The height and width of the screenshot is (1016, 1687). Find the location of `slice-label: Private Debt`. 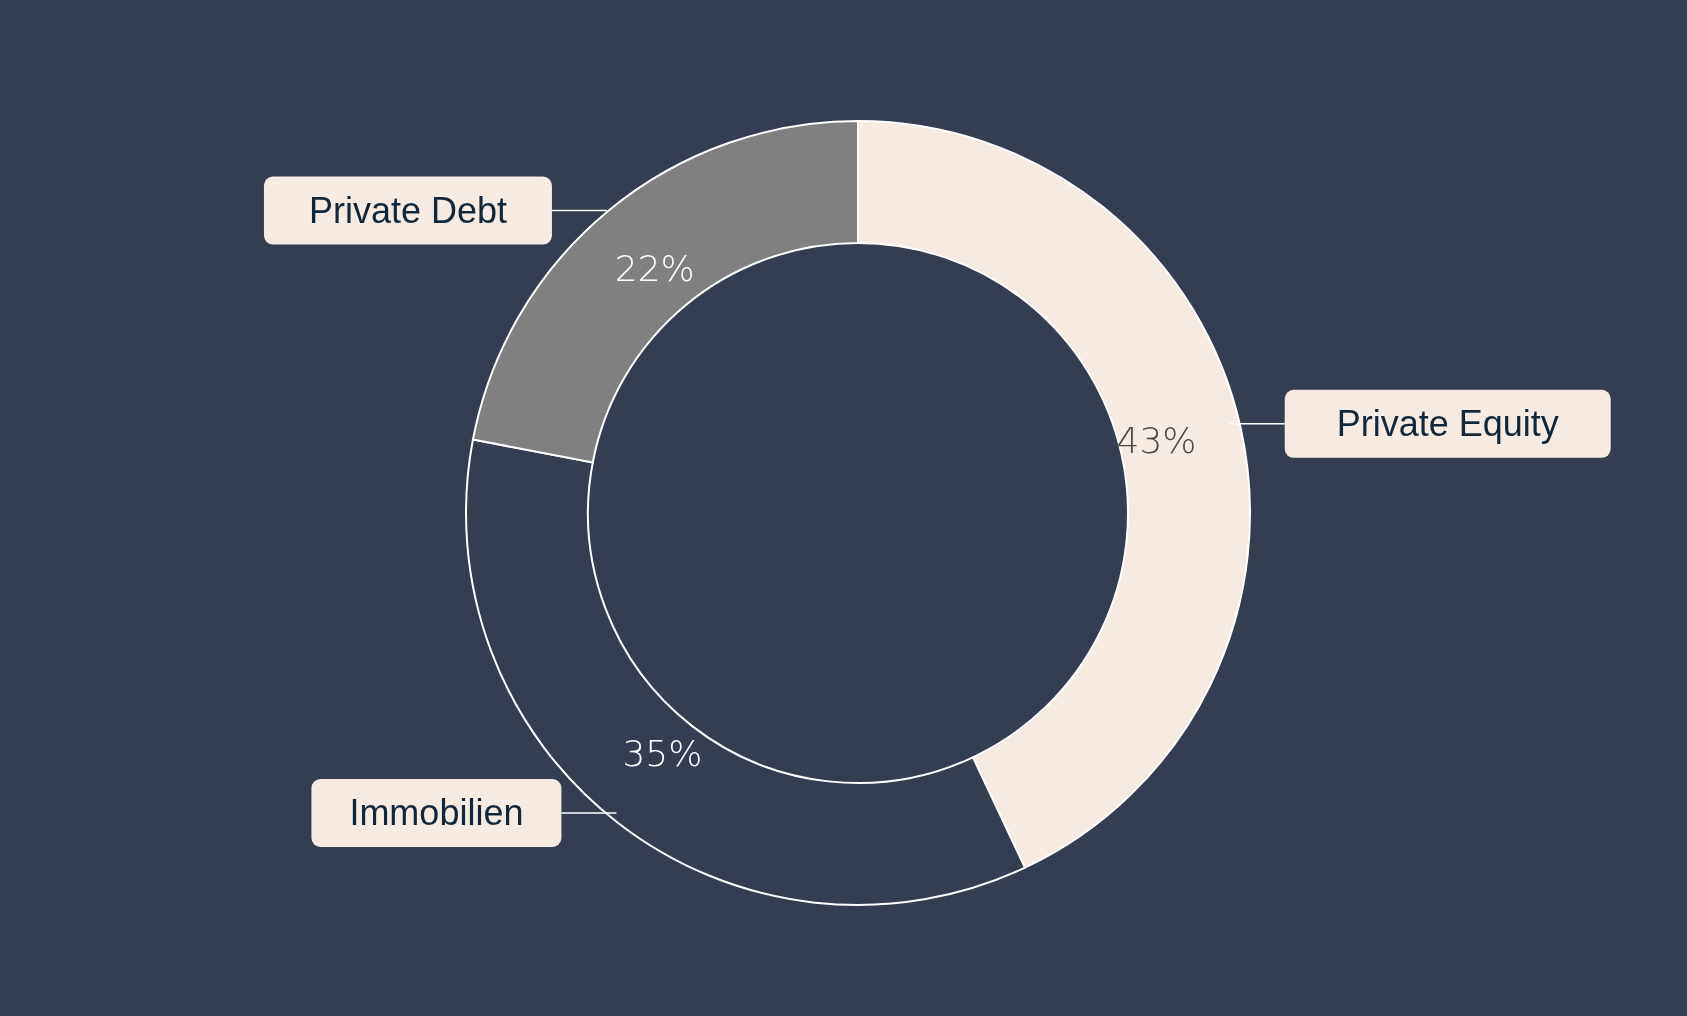

slice-label: Private Debt is located at coordinates (407, 211).